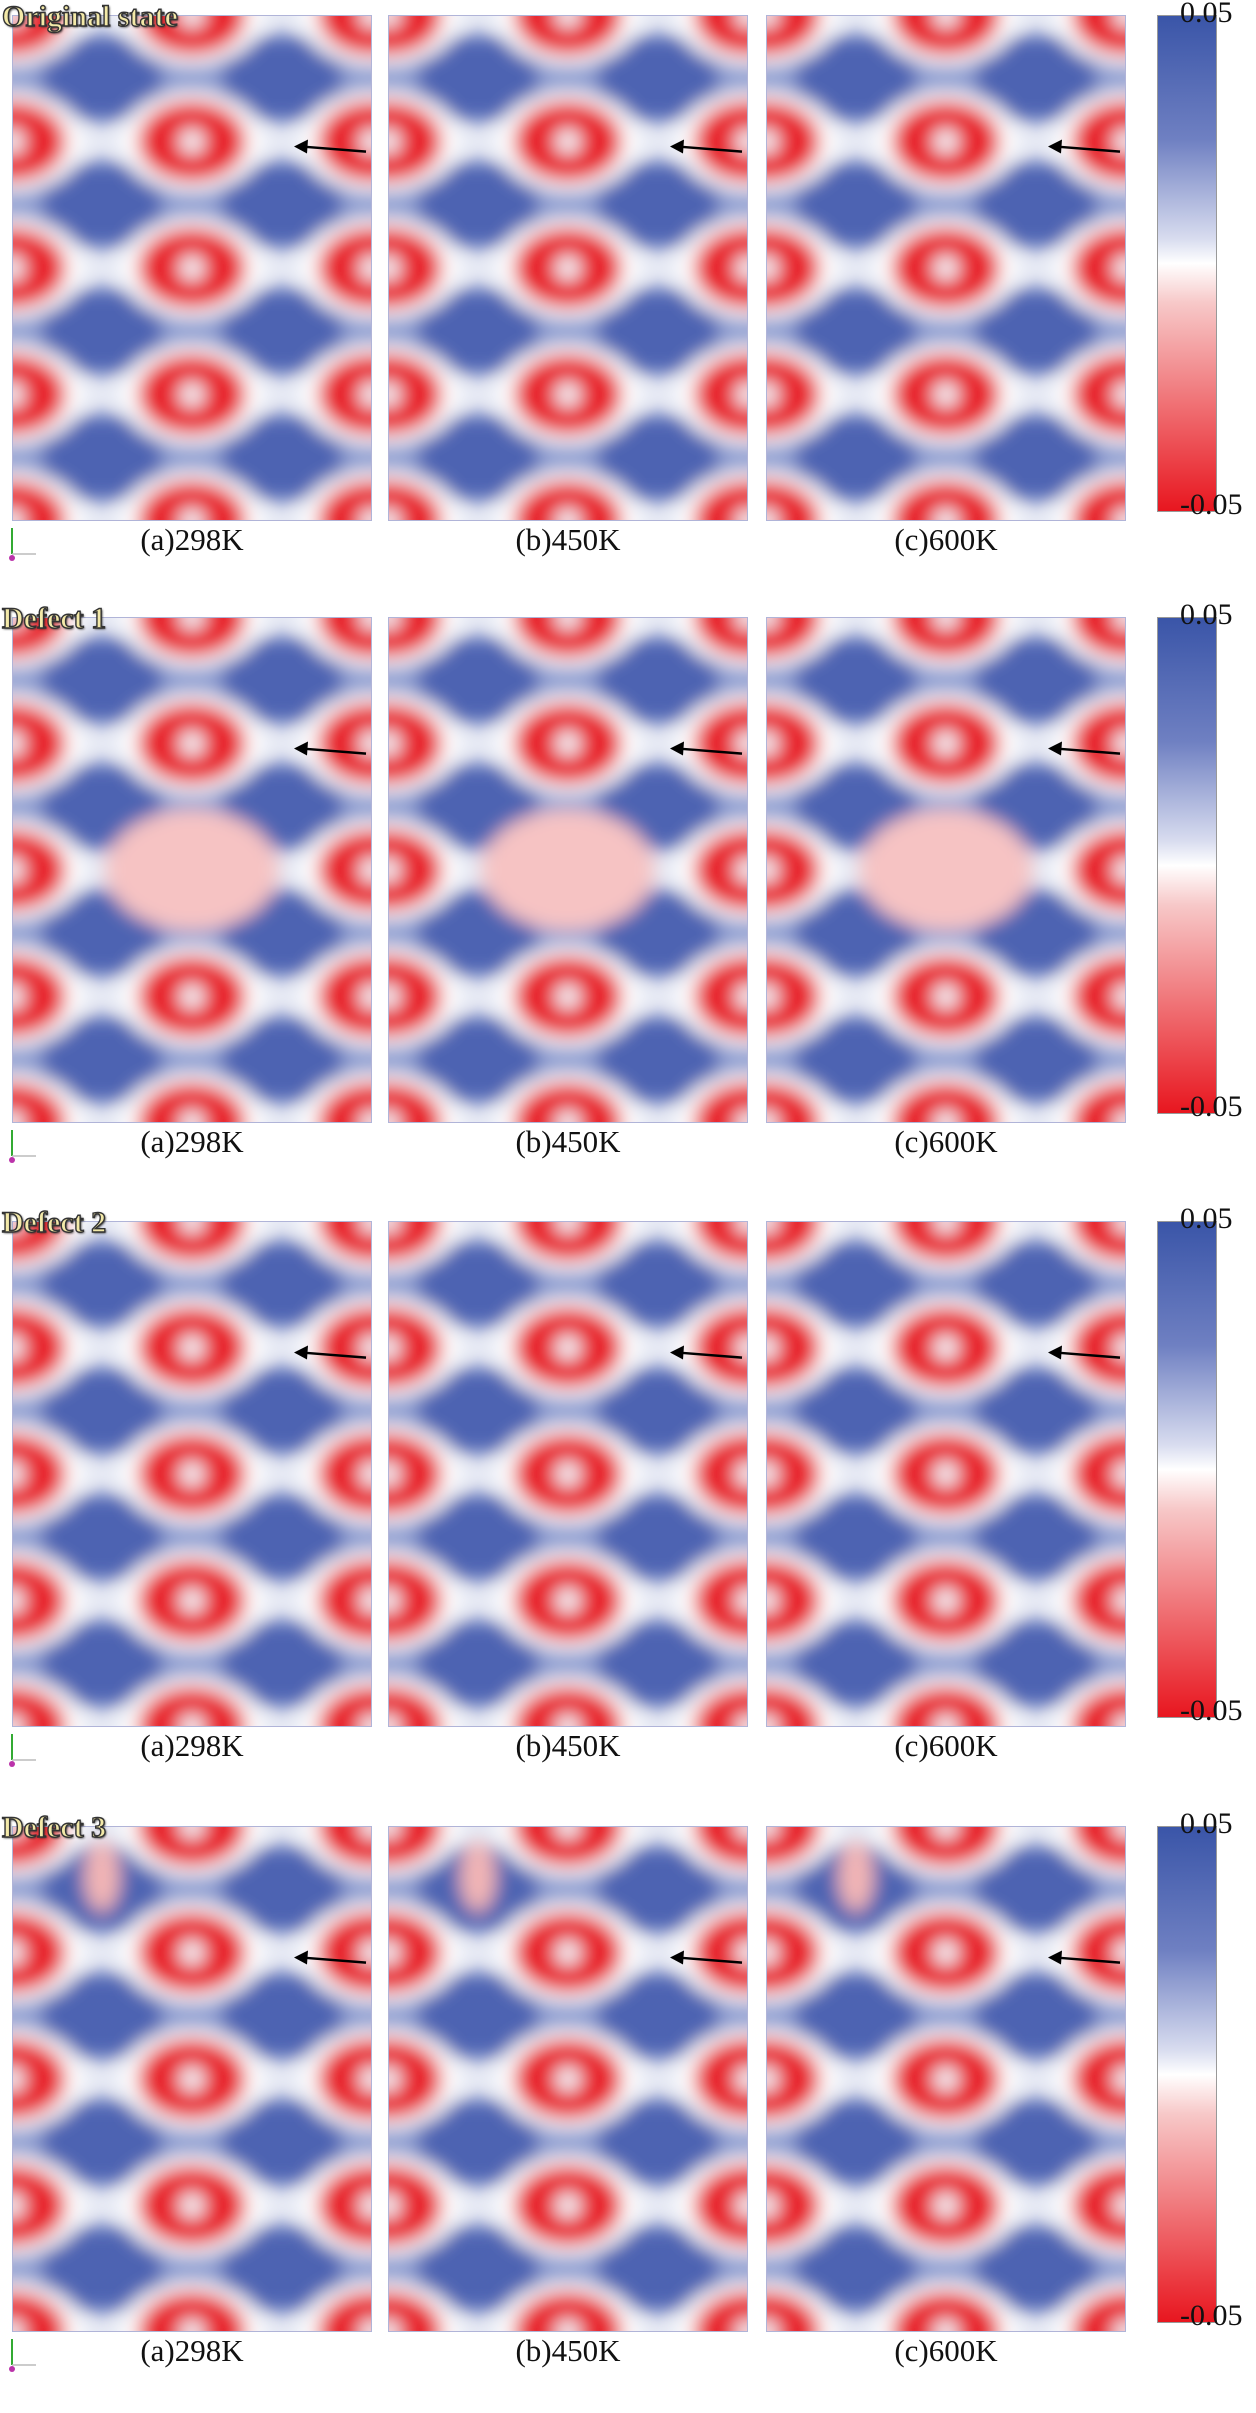 The image size is (1256, 2413). I want to click on colorbar, so click(1187, 1469).